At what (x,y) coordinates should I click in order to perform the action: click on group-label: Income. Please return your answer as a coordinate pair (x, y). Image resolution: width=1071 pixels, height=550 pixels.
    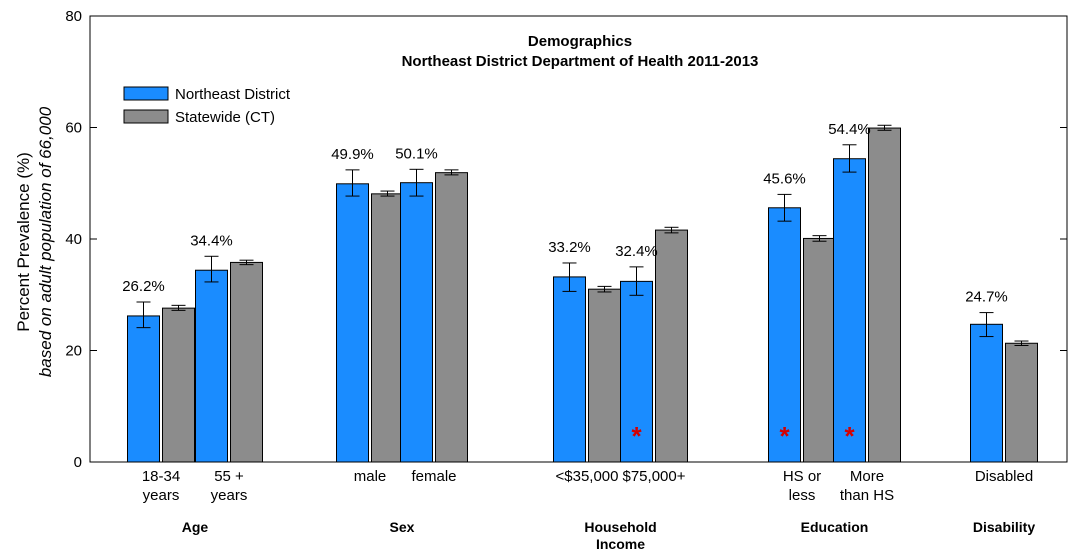
    Looking at the image, I should click on (620, 543).